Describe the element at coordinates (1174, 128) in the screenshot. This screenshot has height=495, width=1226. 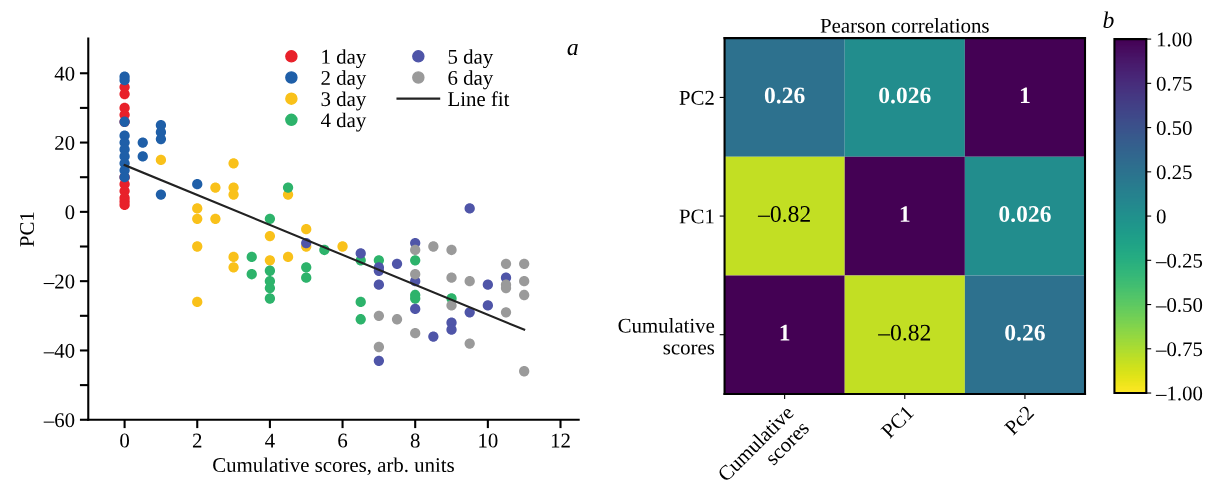
I see `color-bar-label: 0.50` at that location.